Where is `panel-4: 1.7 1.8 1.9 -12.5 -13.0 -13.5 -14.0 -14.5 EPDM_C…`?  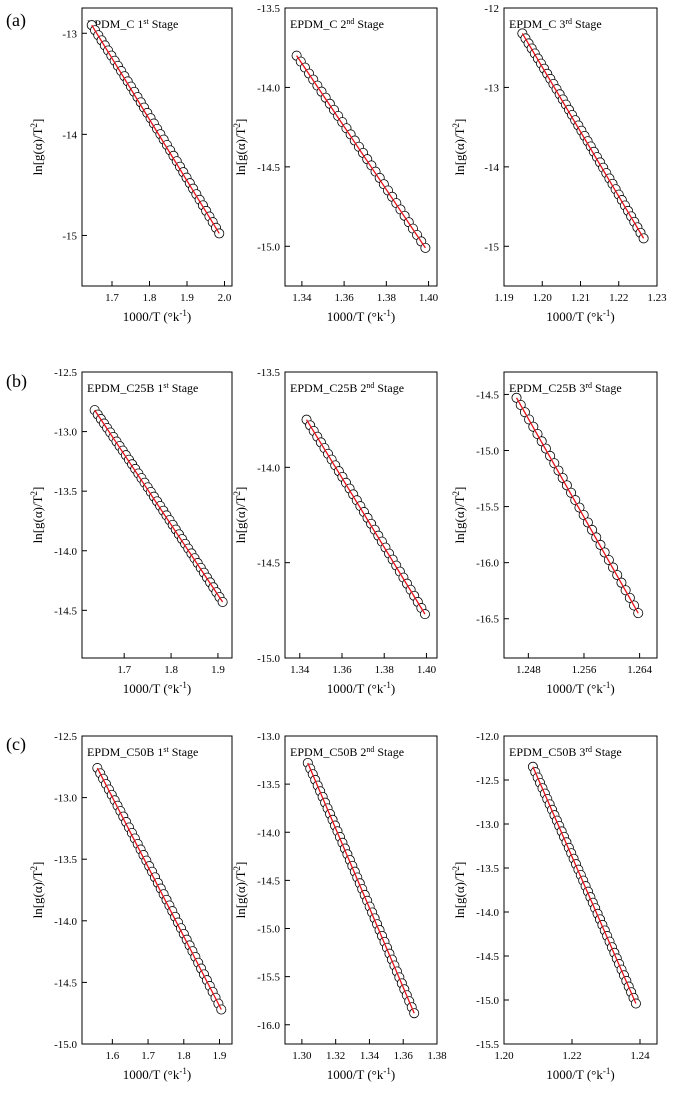
panel-4: 1.7 1.8 1.9 -12.5 -13.0 -13.5 -14.0 -14.5 EPDM_C… is located at coordinates (131, 531).